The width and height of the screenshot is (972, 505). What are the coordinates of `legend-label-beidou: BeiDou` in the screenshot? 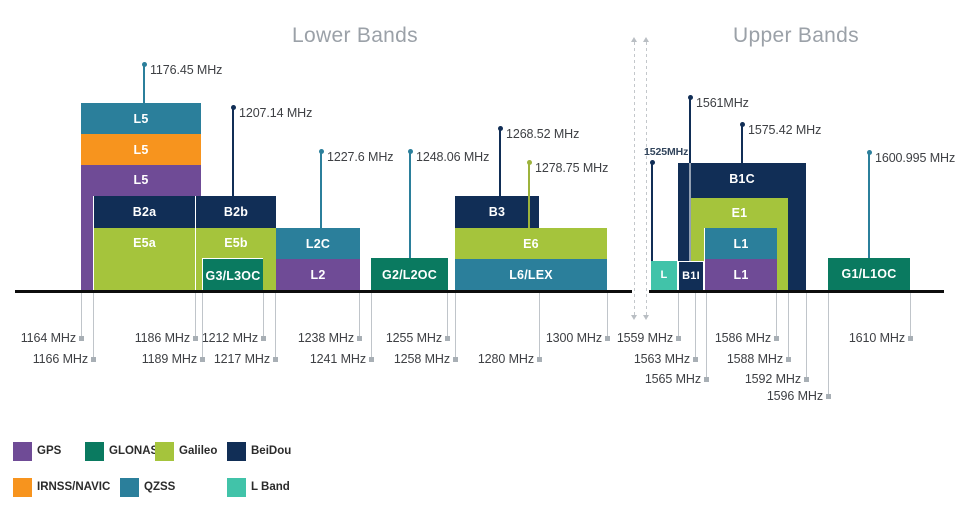 It's located at (271, 451).